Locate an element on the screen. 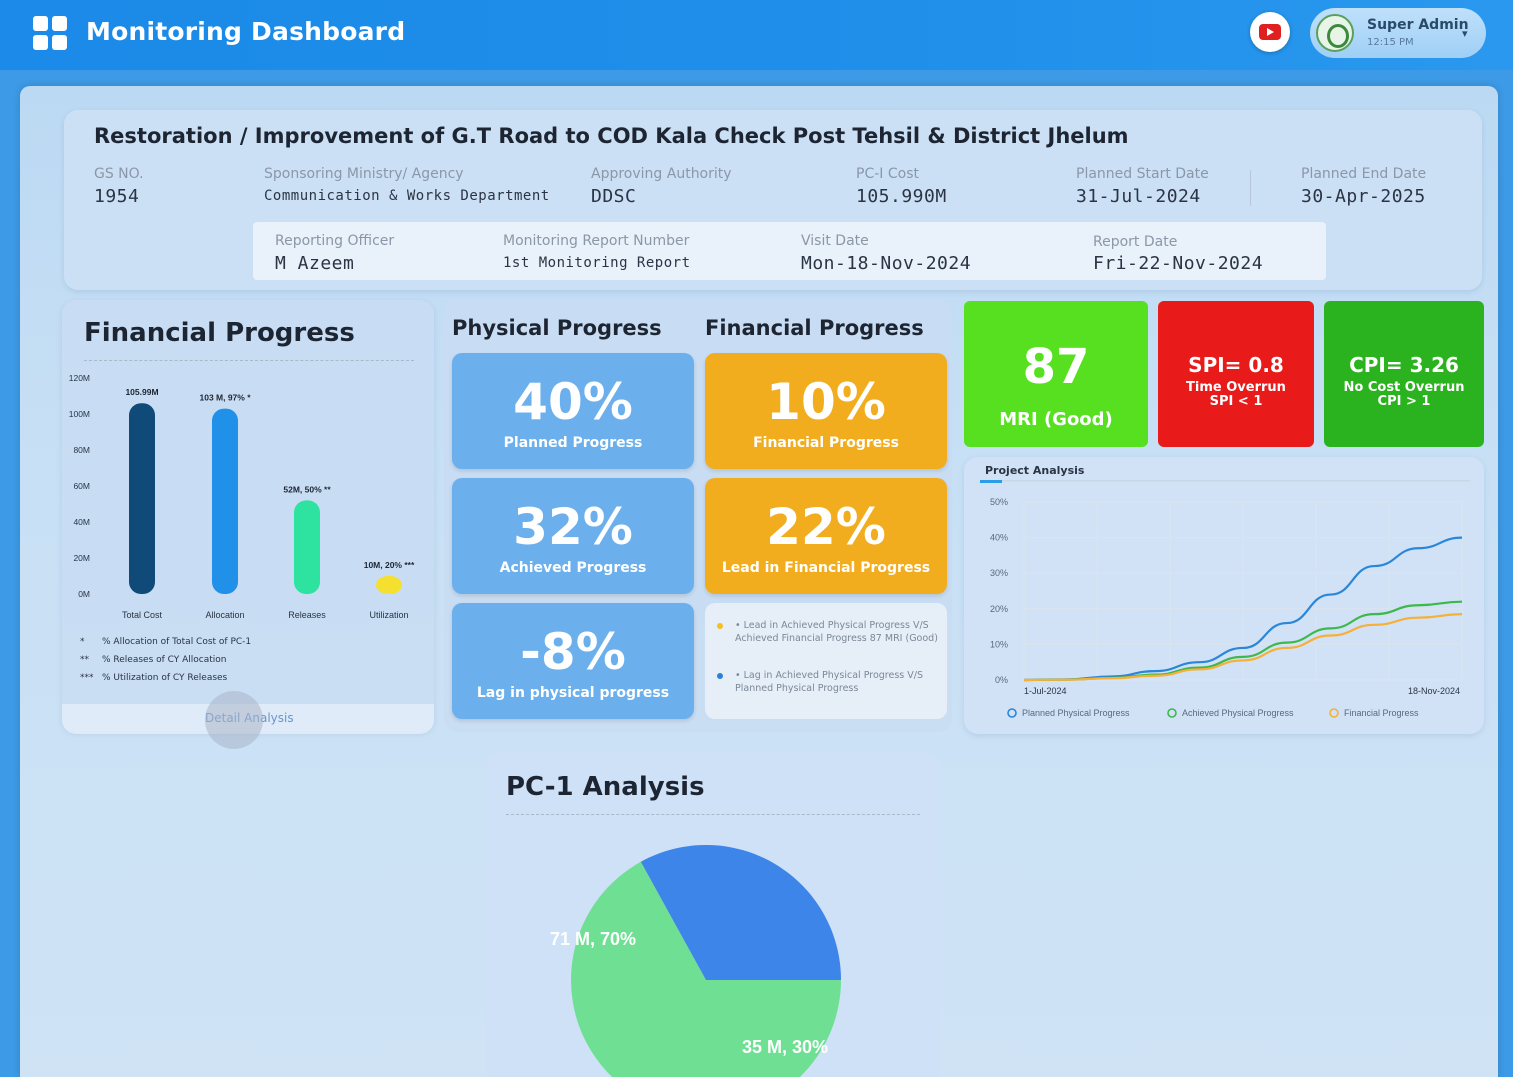  bar-data-label: 10M, 20% *** is located at coordinates (389, 565).